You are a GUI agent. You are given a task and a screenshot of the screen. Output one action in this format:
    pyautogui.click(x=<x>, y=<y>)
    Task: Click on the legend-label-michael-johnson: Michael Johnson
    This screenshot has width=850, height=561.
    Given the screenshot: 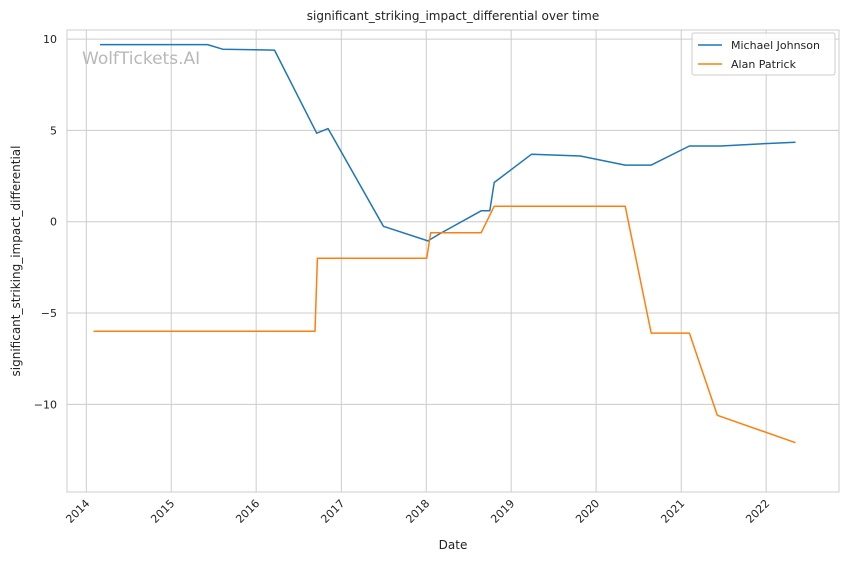 What is the action you would take?
    pyautogui.click(x=775, y=45)
    